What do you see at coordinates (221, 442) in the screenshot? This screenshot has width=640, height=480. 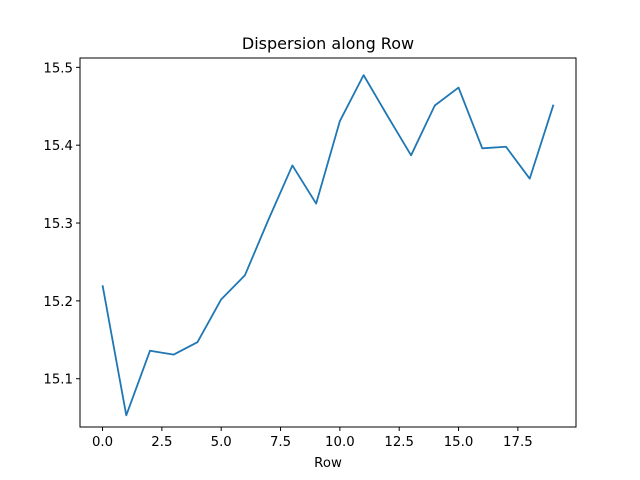 I see `x-tick-label: 5.0` at bounding box center [221, 442].